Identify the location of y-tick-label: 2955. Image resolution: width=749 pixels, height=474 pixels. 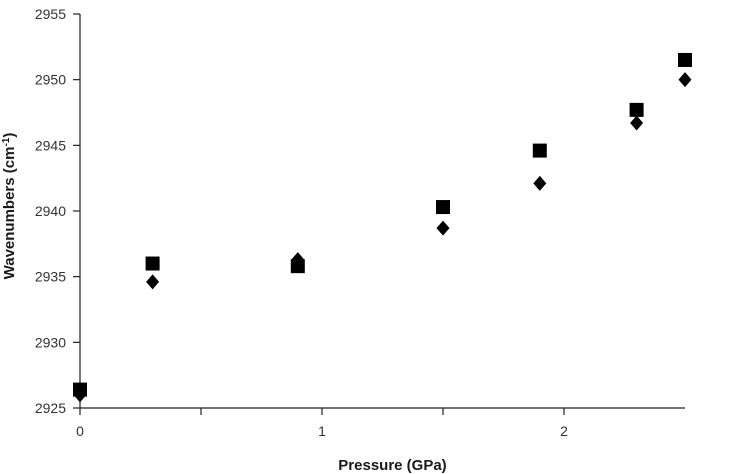
(50, 14).